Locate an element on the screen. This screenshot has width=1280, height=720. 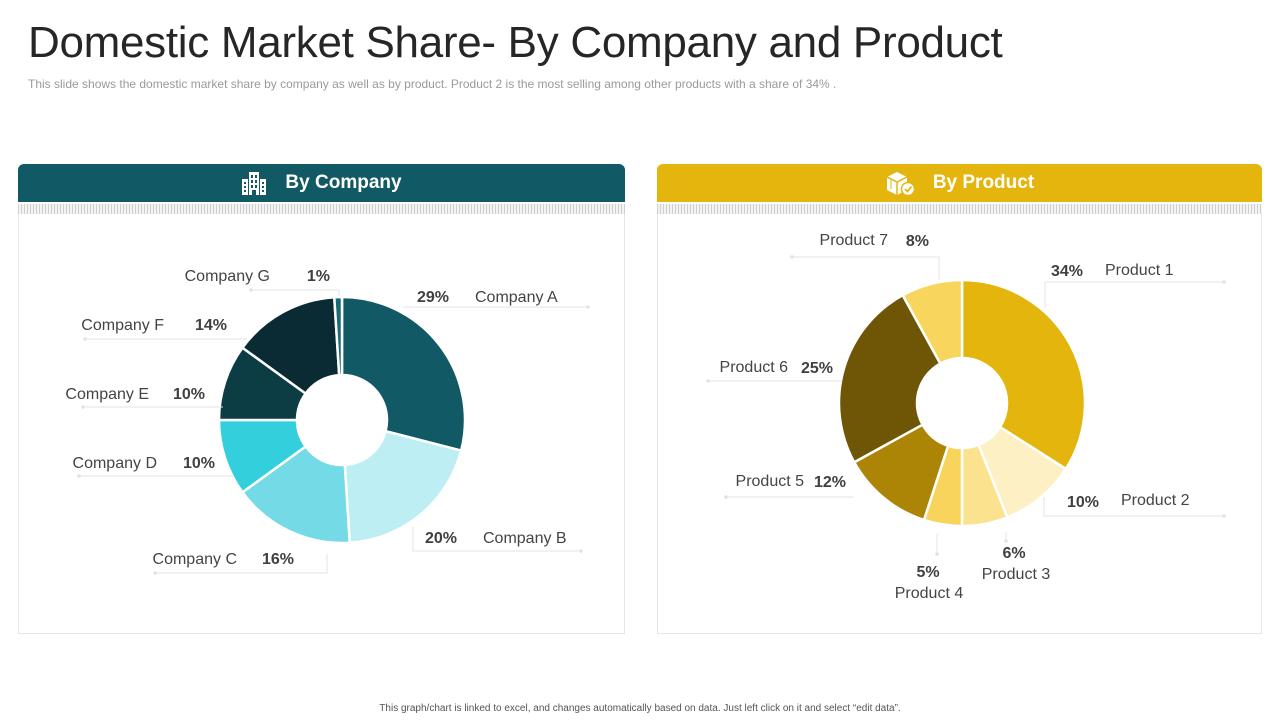
by-company-label-company-e: Company E is located at coordinates (107, 394).